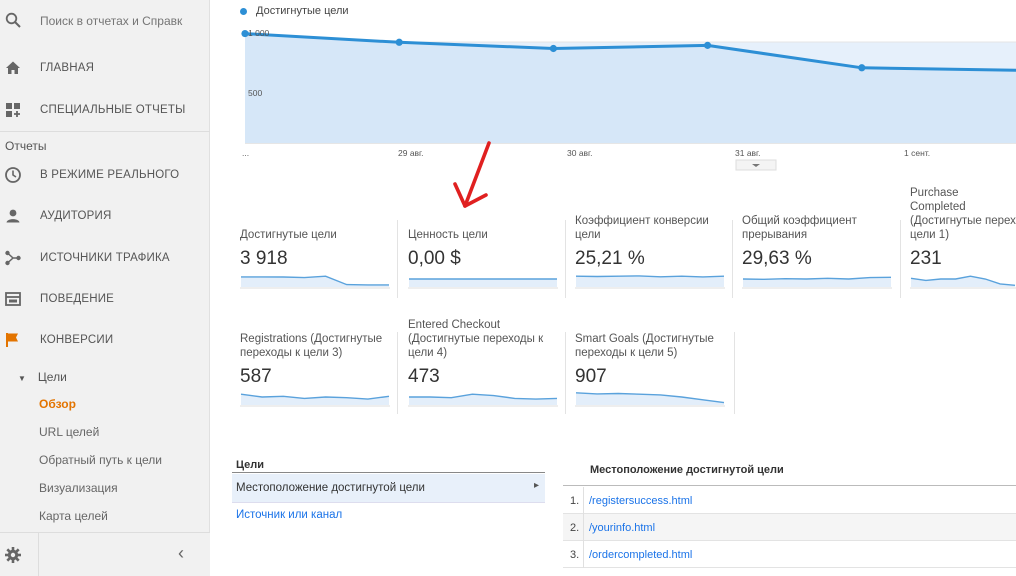 The image size is (1016, 576). I want to click on collapse-sidebar-icon: ‹, so click(181, 553).